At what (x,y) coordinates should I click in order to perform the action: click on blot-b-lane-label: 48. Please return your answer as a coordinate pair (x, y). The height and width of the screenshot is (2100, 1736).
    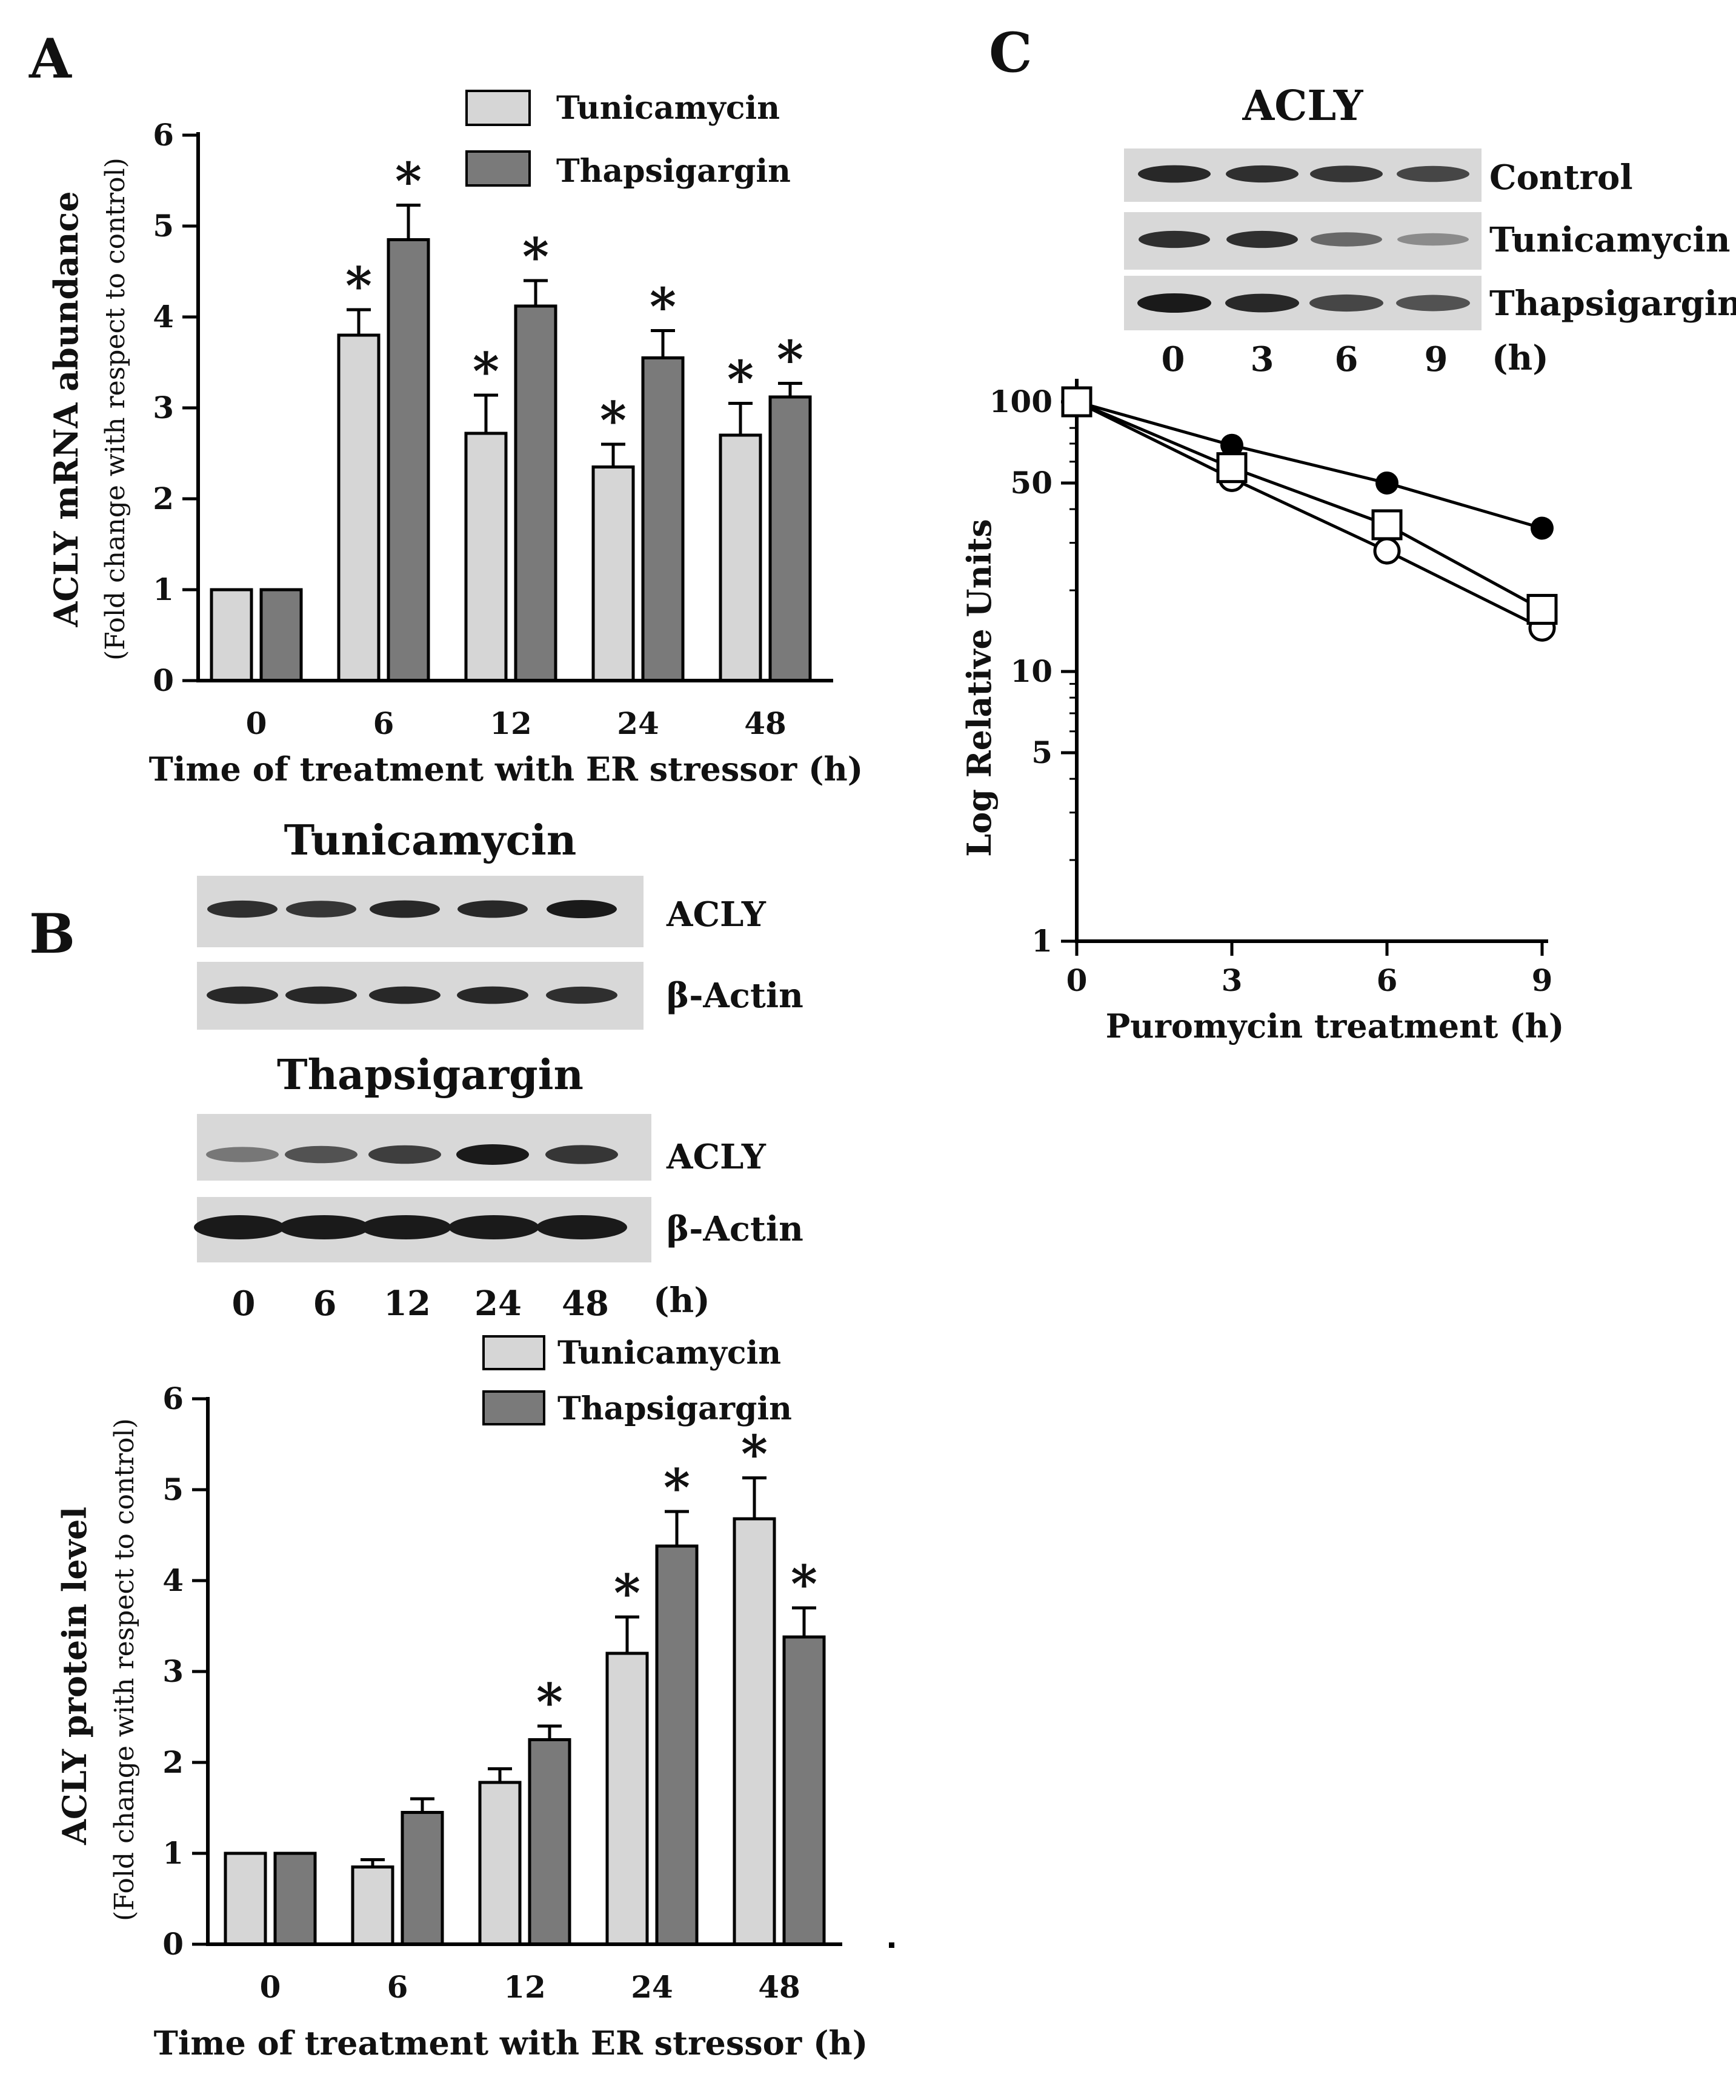
    Looking at the image, I should click on (585, 1304).